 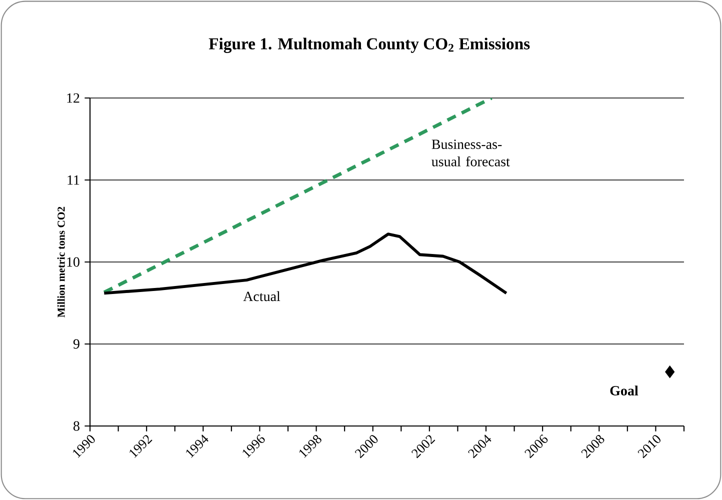 What do you see at coordinates (73, 262) in the screenshot?
I see `y-tick-label: 10` at bounding box center [73, 262].